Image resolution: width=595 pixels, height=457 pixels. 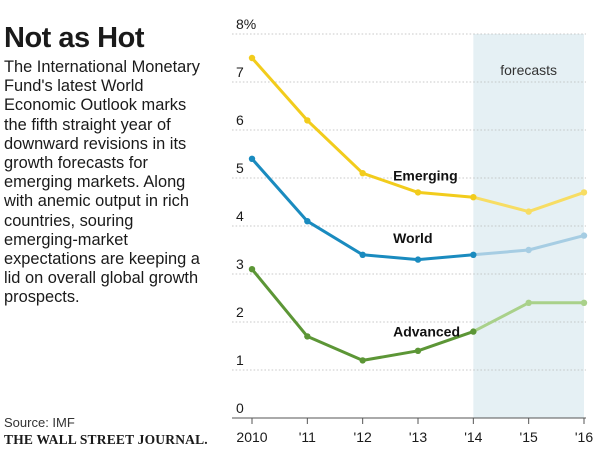 What do you see at coordinates (363, 437) in the screenshot?
I see `x-tick-label: '12` at bounding box center [363, 437].